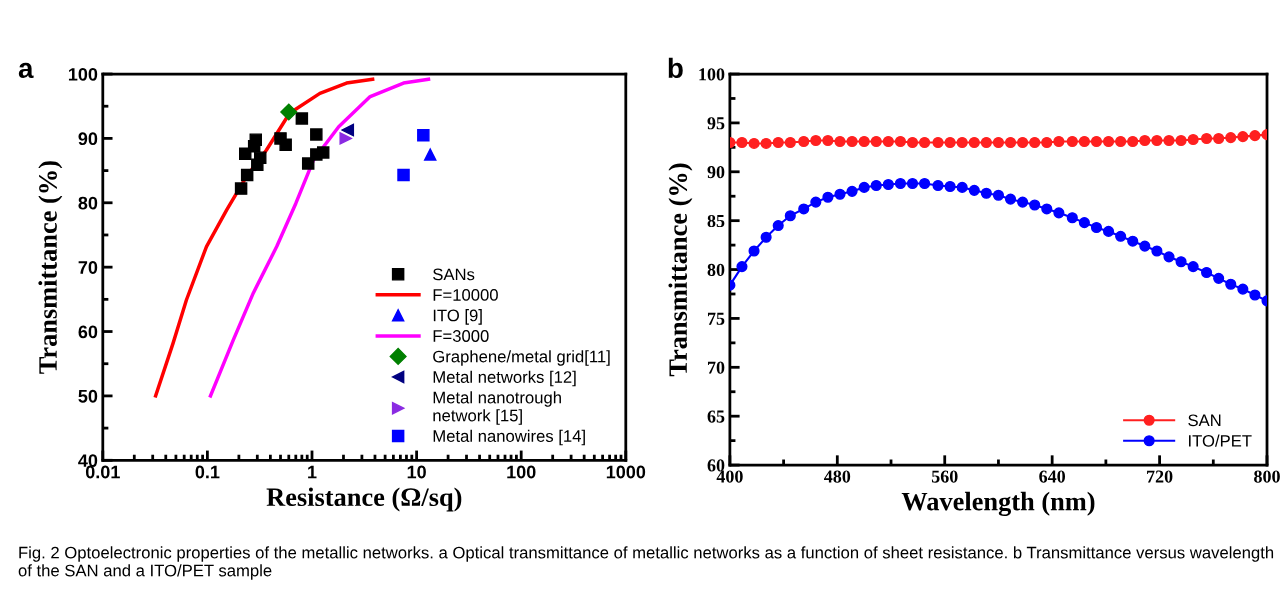  What do you see at coordinates (729, 476) in the screenshot?
I see `x-tick-label: 400` at bounding box center [729, 476].